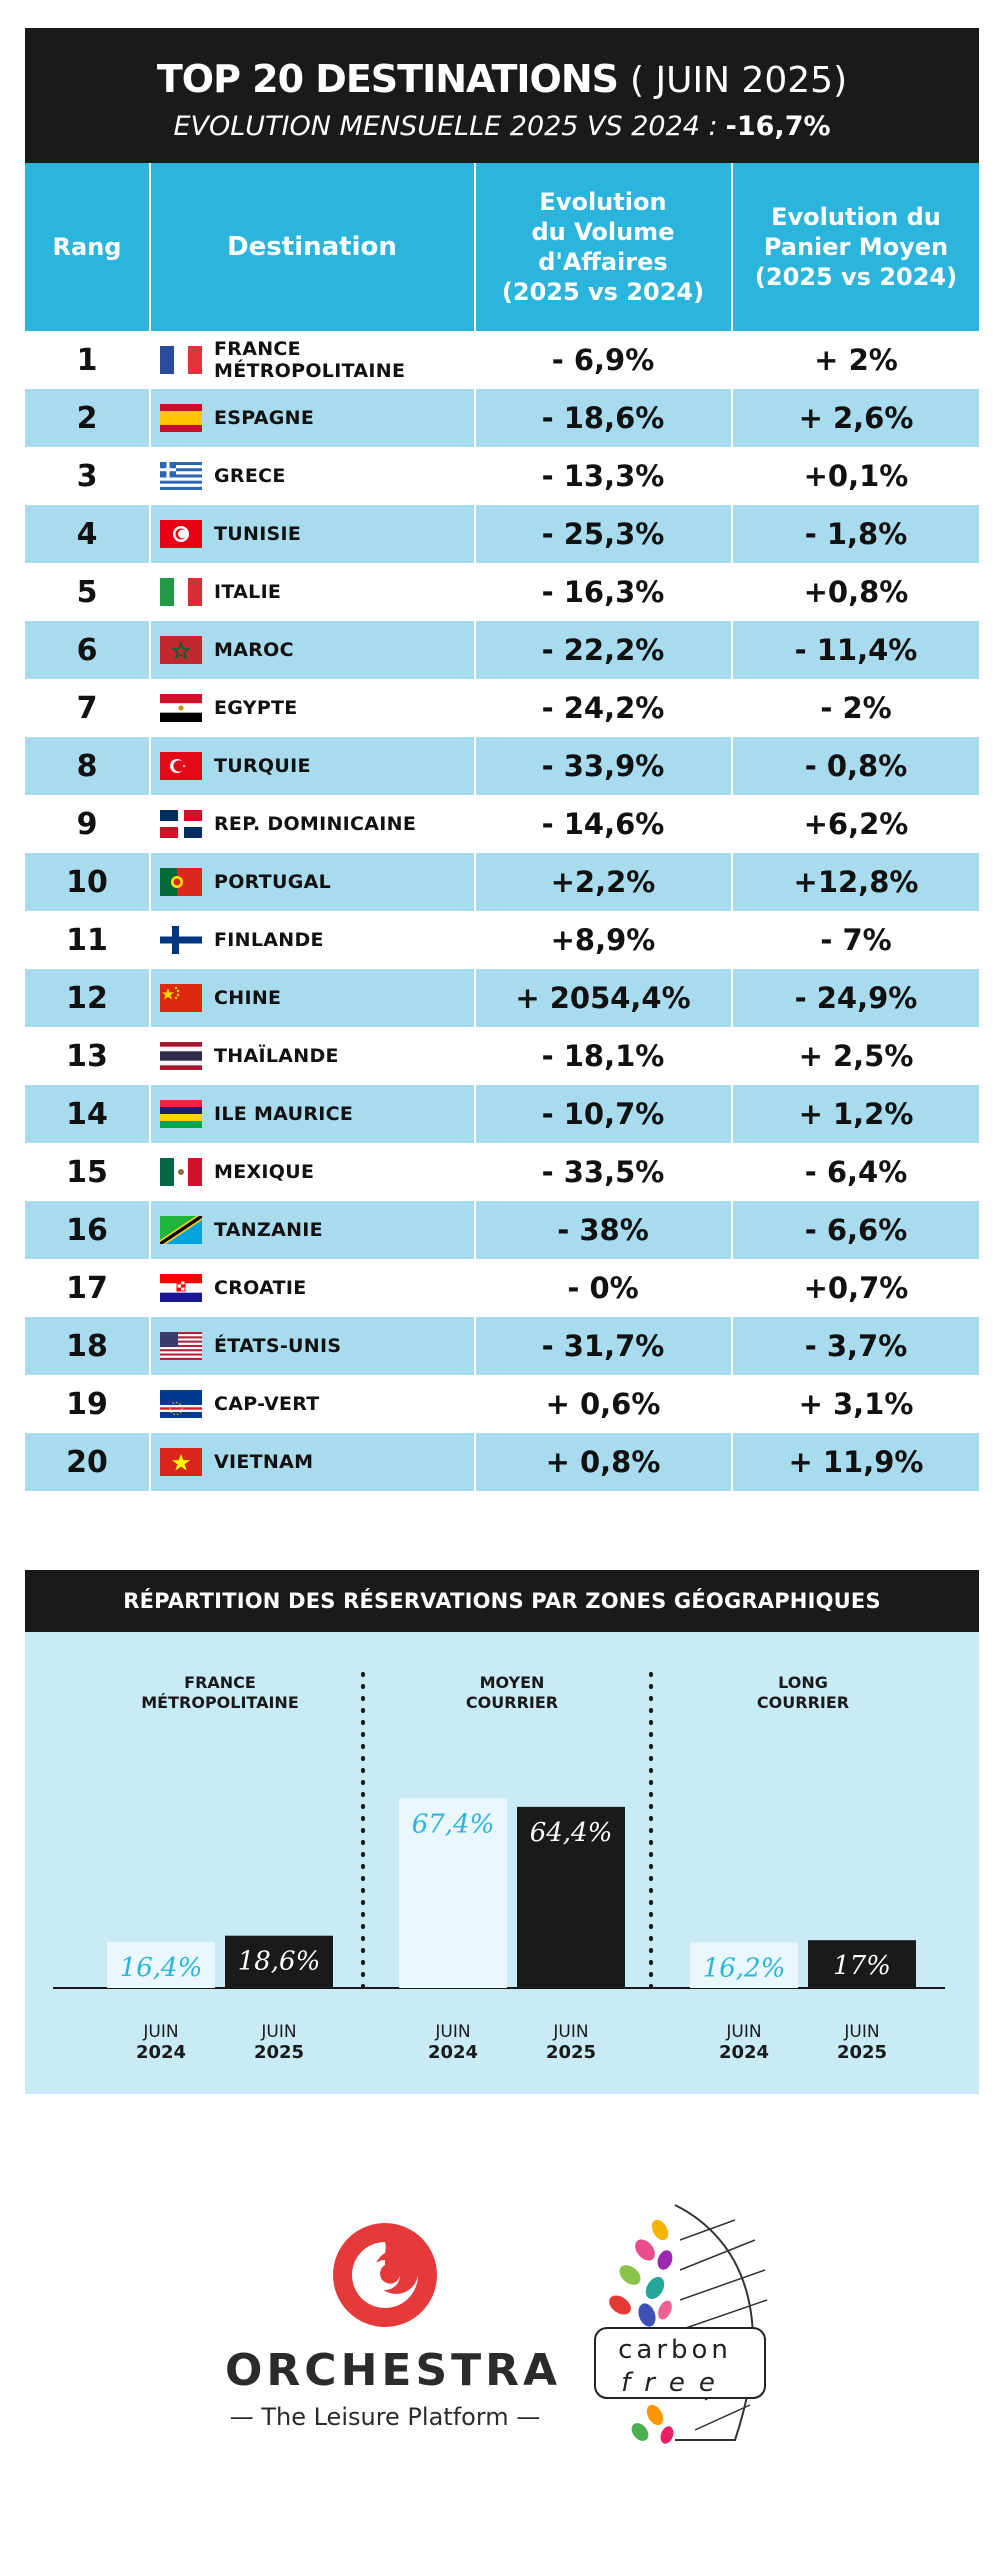  What do you see at coordinates (269, 940) in the screenshot?
I see `destination-name: FINLANDE` at bounding box center [269, 940].